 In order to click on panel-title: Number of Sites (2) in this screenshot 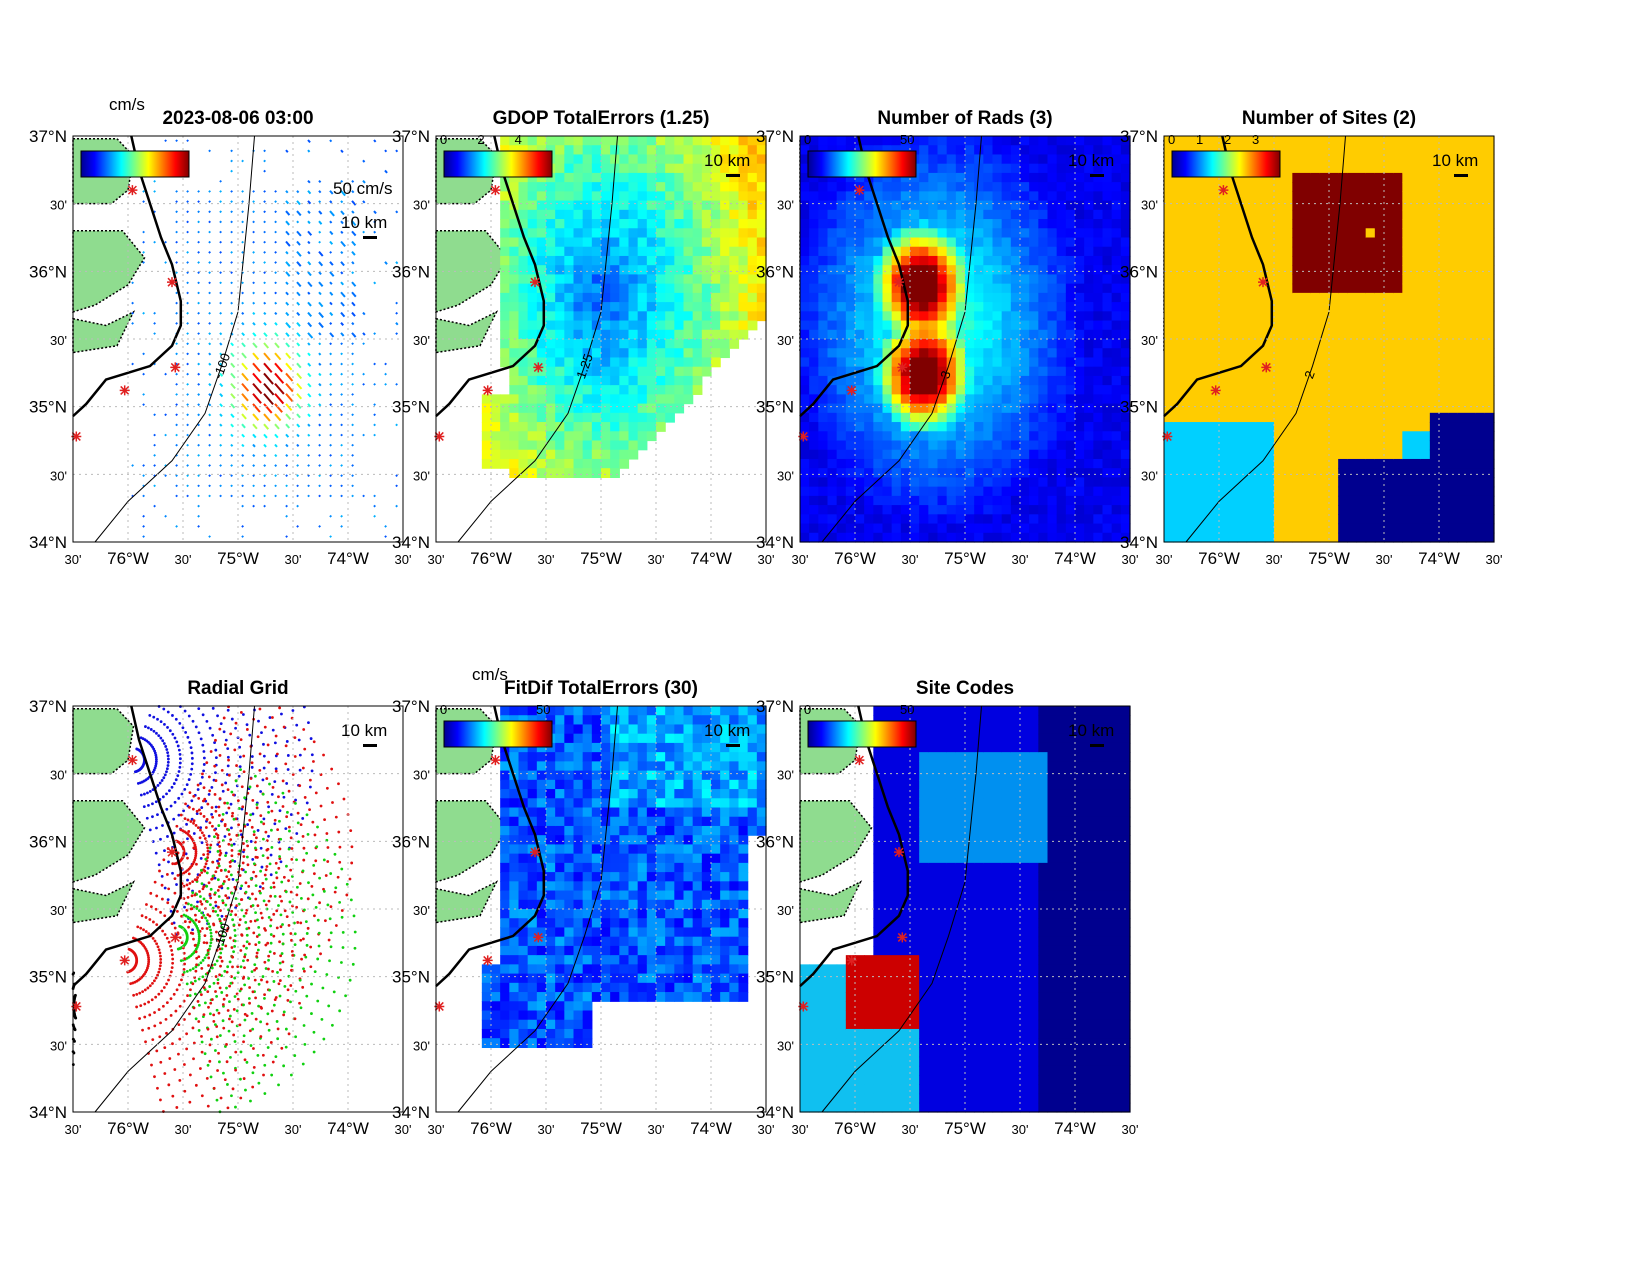, I will do `click(1329, 118)`.